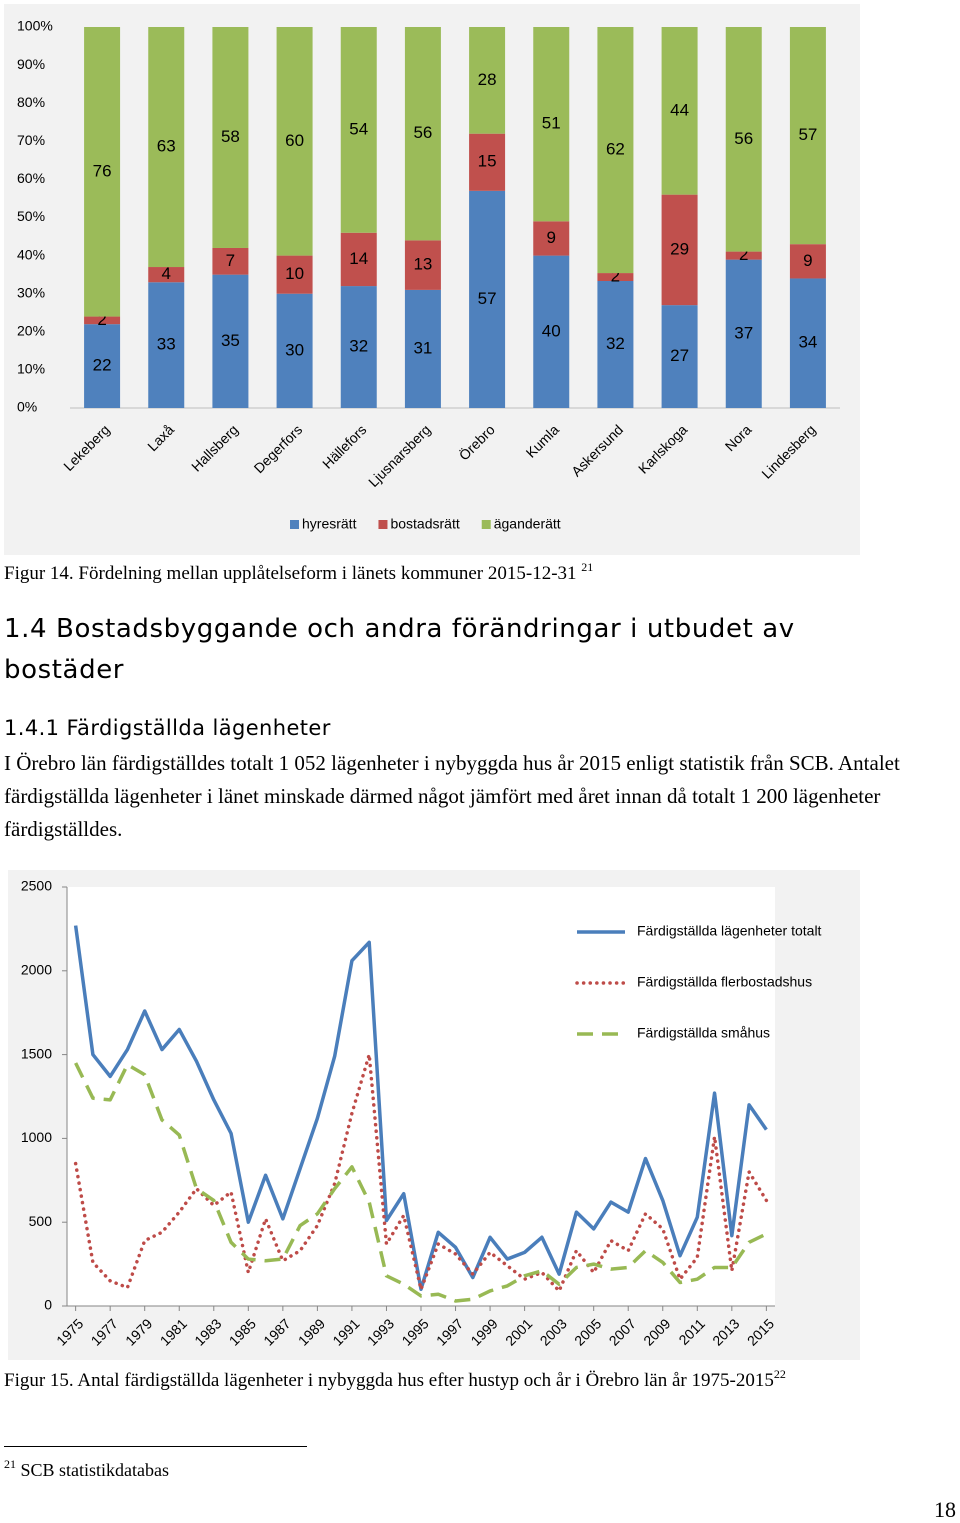  What do you see at coordinates (424, 524) in the screenshot?
I see `legend-label: bostadsrätt` at bounding box center [424, 524].